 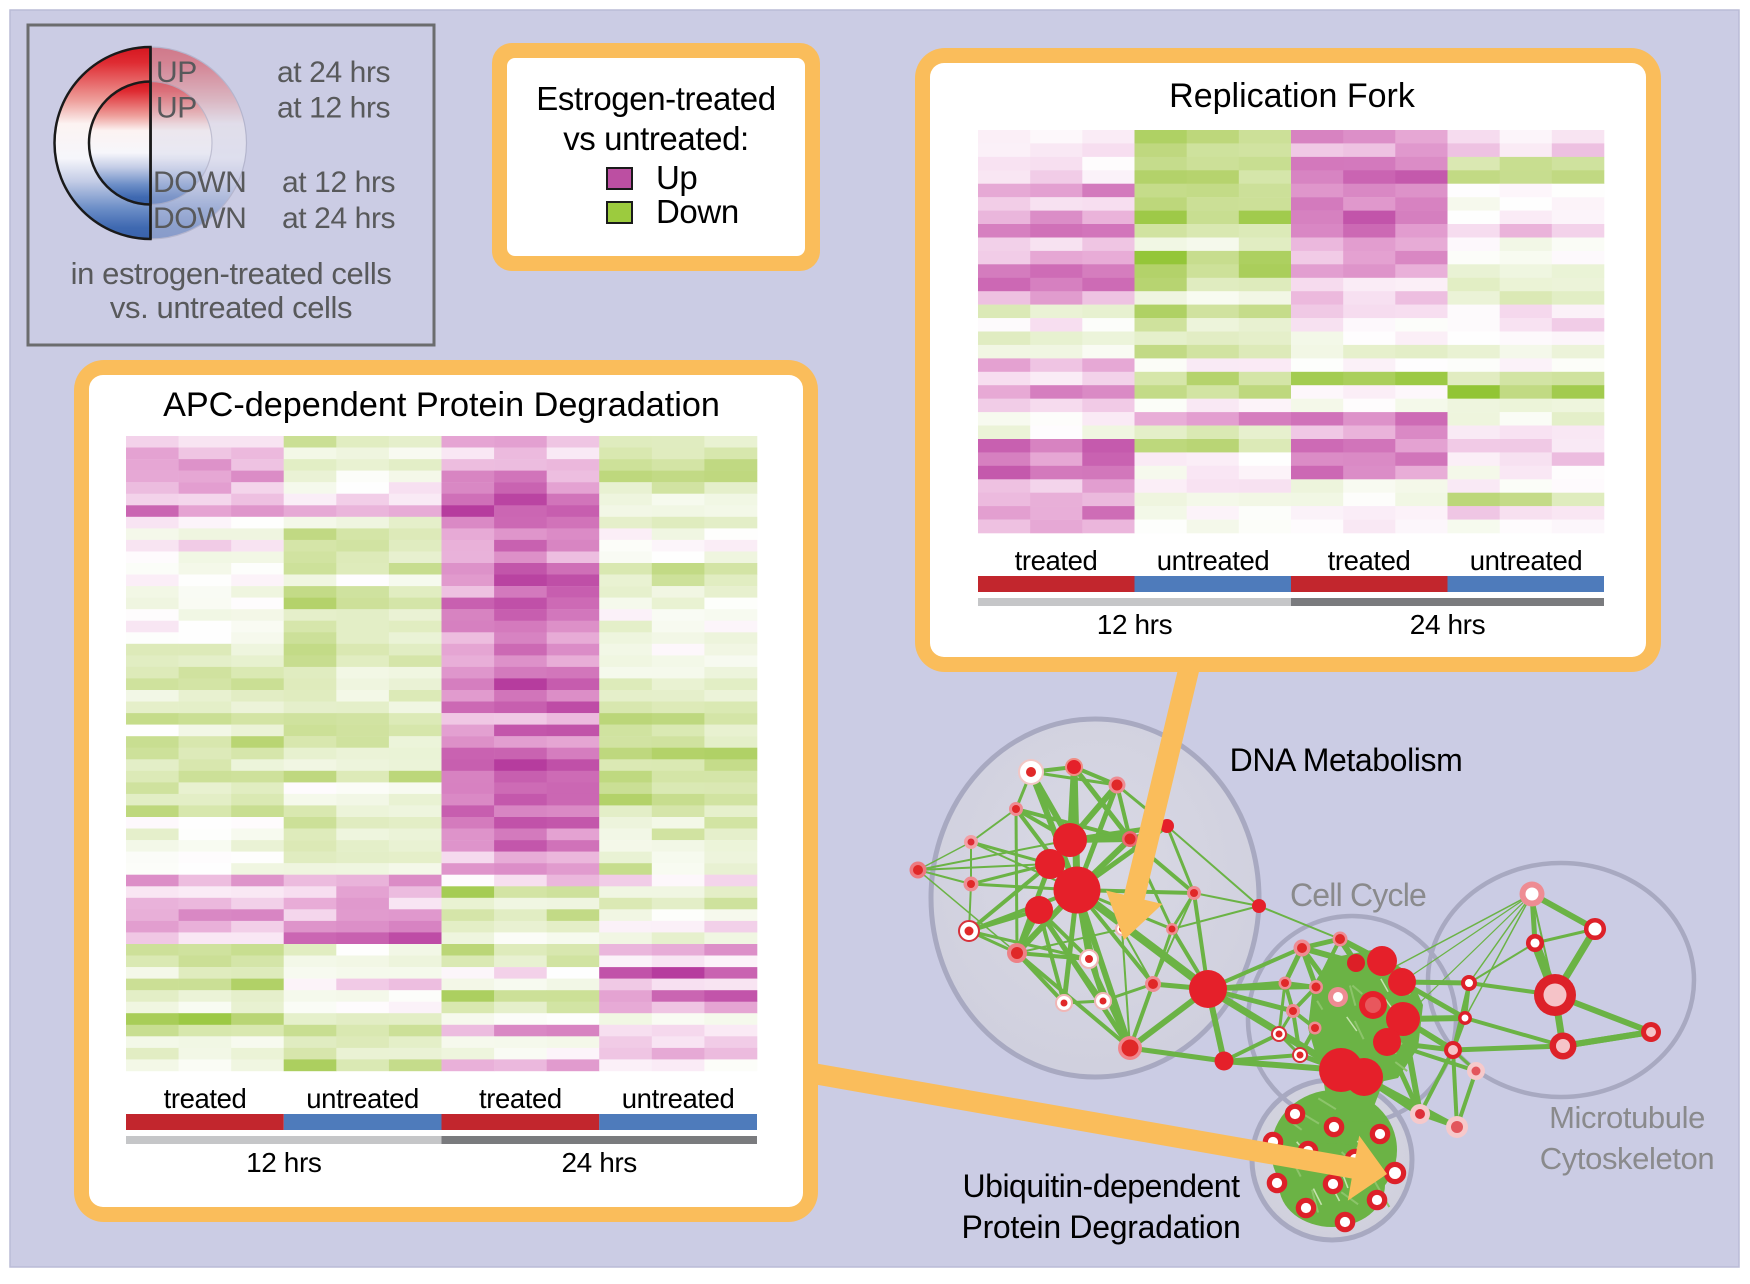 I want to click on svg-text: DNA Metabolism, so click(x=1346, y=760).